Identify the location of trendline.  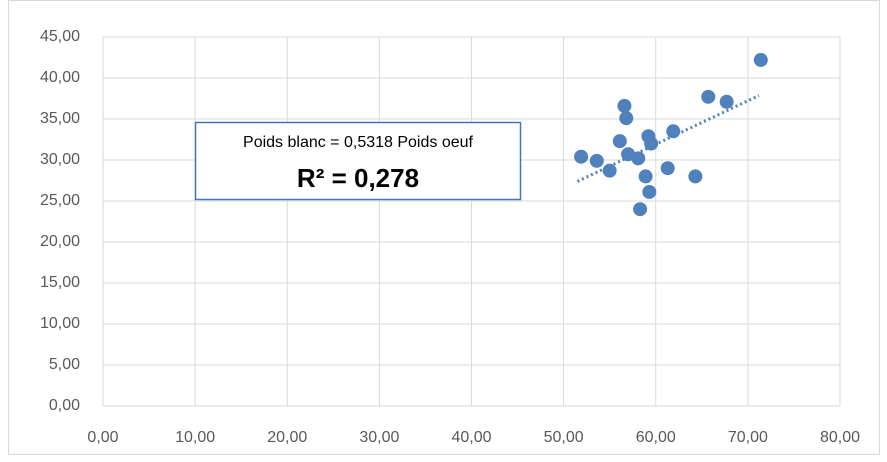
(668, 138).